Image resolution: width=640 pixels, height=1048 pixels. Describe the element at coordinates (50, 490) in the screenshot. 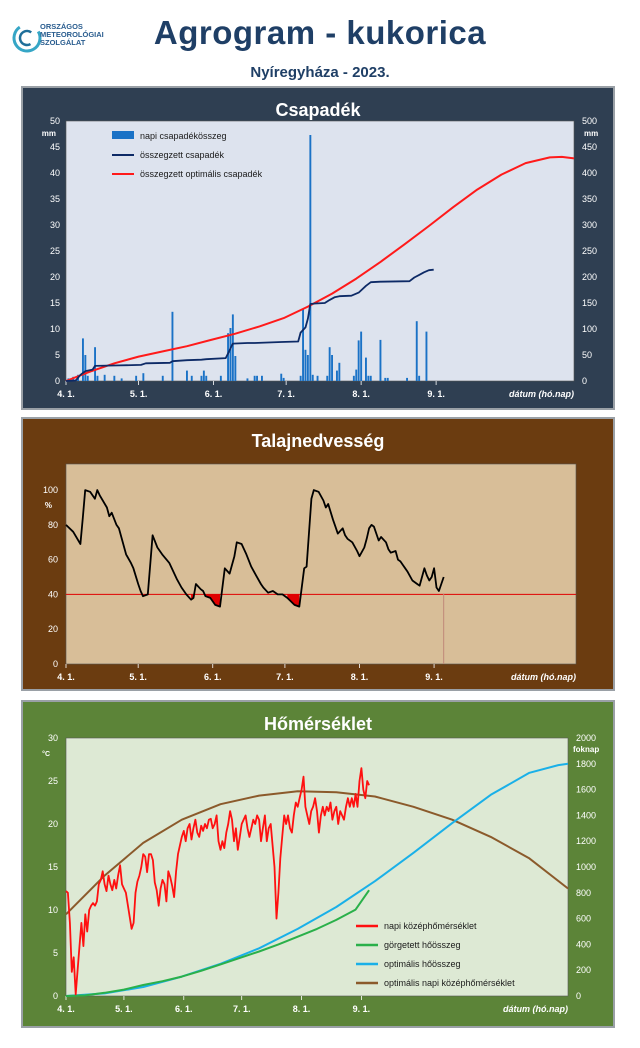

I see `y-tick-label: 100` at that location.